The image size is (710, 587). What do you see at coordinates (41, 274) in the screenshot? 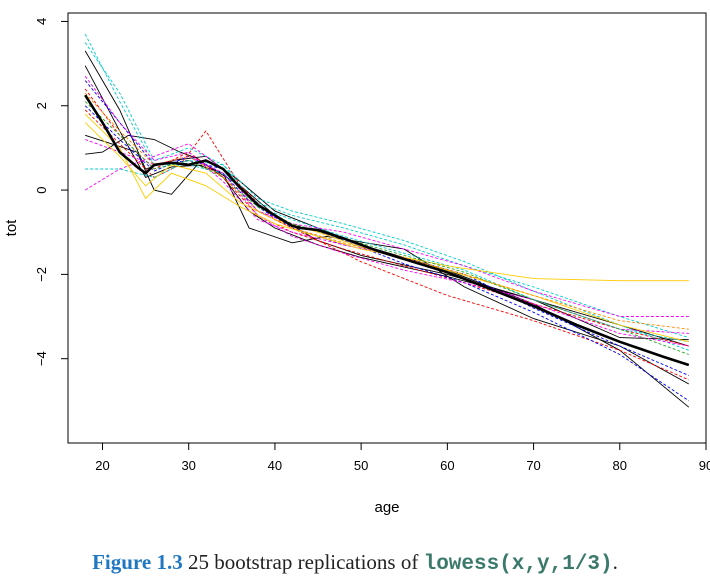
I see `y-tick-label--2: −2` at bounding box center [41, 274].